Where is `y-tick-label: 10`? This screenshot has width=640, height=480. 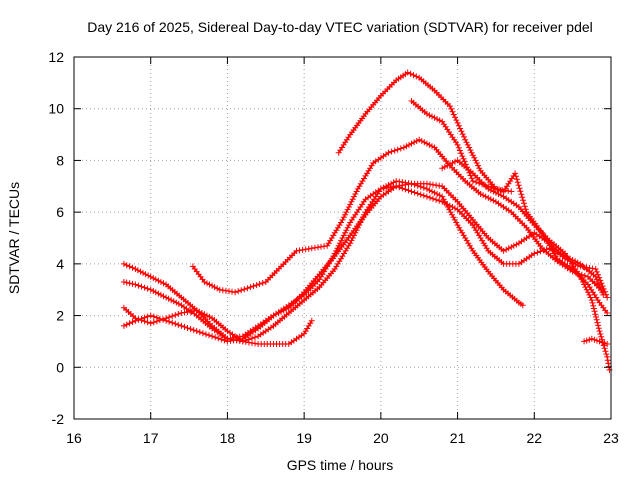 y-tick-label: 10 is located at coordinates (56, 109).